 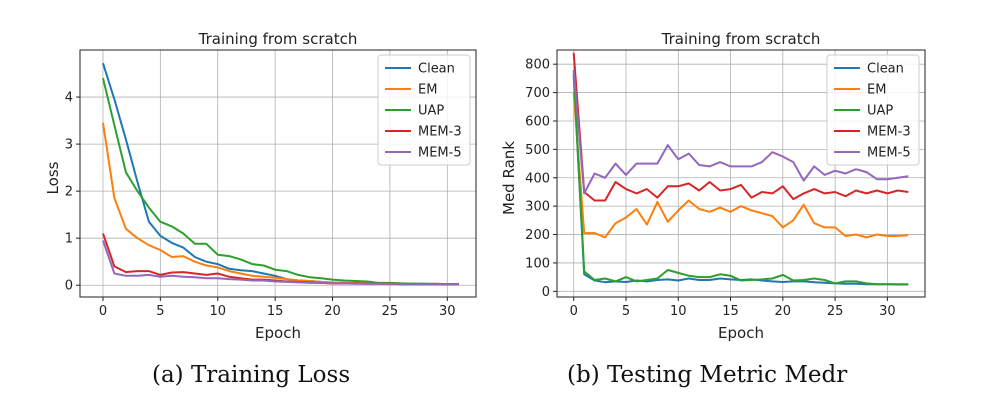 I want to click on y-tick-label: 700, so click(x=537, y=93).